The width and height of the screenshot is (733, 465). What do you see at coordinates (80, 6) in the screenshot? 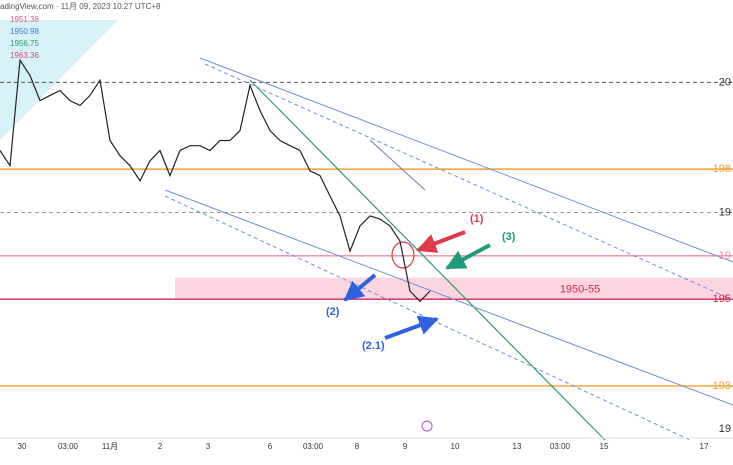
I see `header: adingView.com · 11月 09, 2023 10:27 UTC+8` at bounding box center [80, 6].